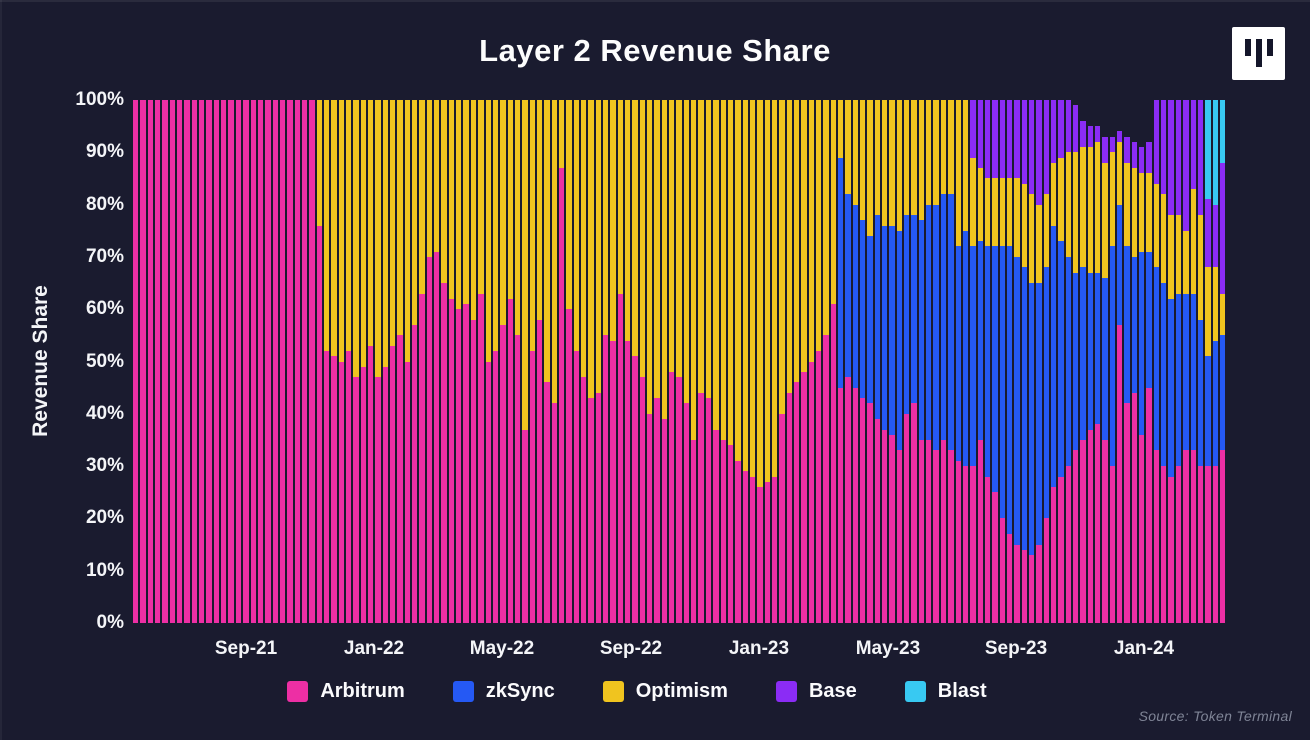  Describe the element at coordinates (665, 691) in the screenshot. I see `legend-item-optimism: Optimism` at that location.